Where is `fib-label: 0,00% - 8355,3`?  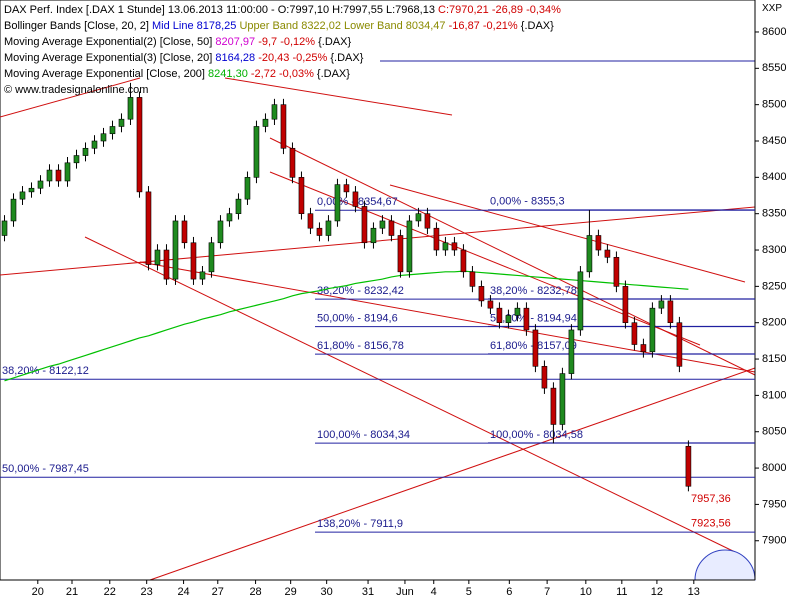
fib-label: 0,00% - 8355,3 is located at coordinates (527, 202).